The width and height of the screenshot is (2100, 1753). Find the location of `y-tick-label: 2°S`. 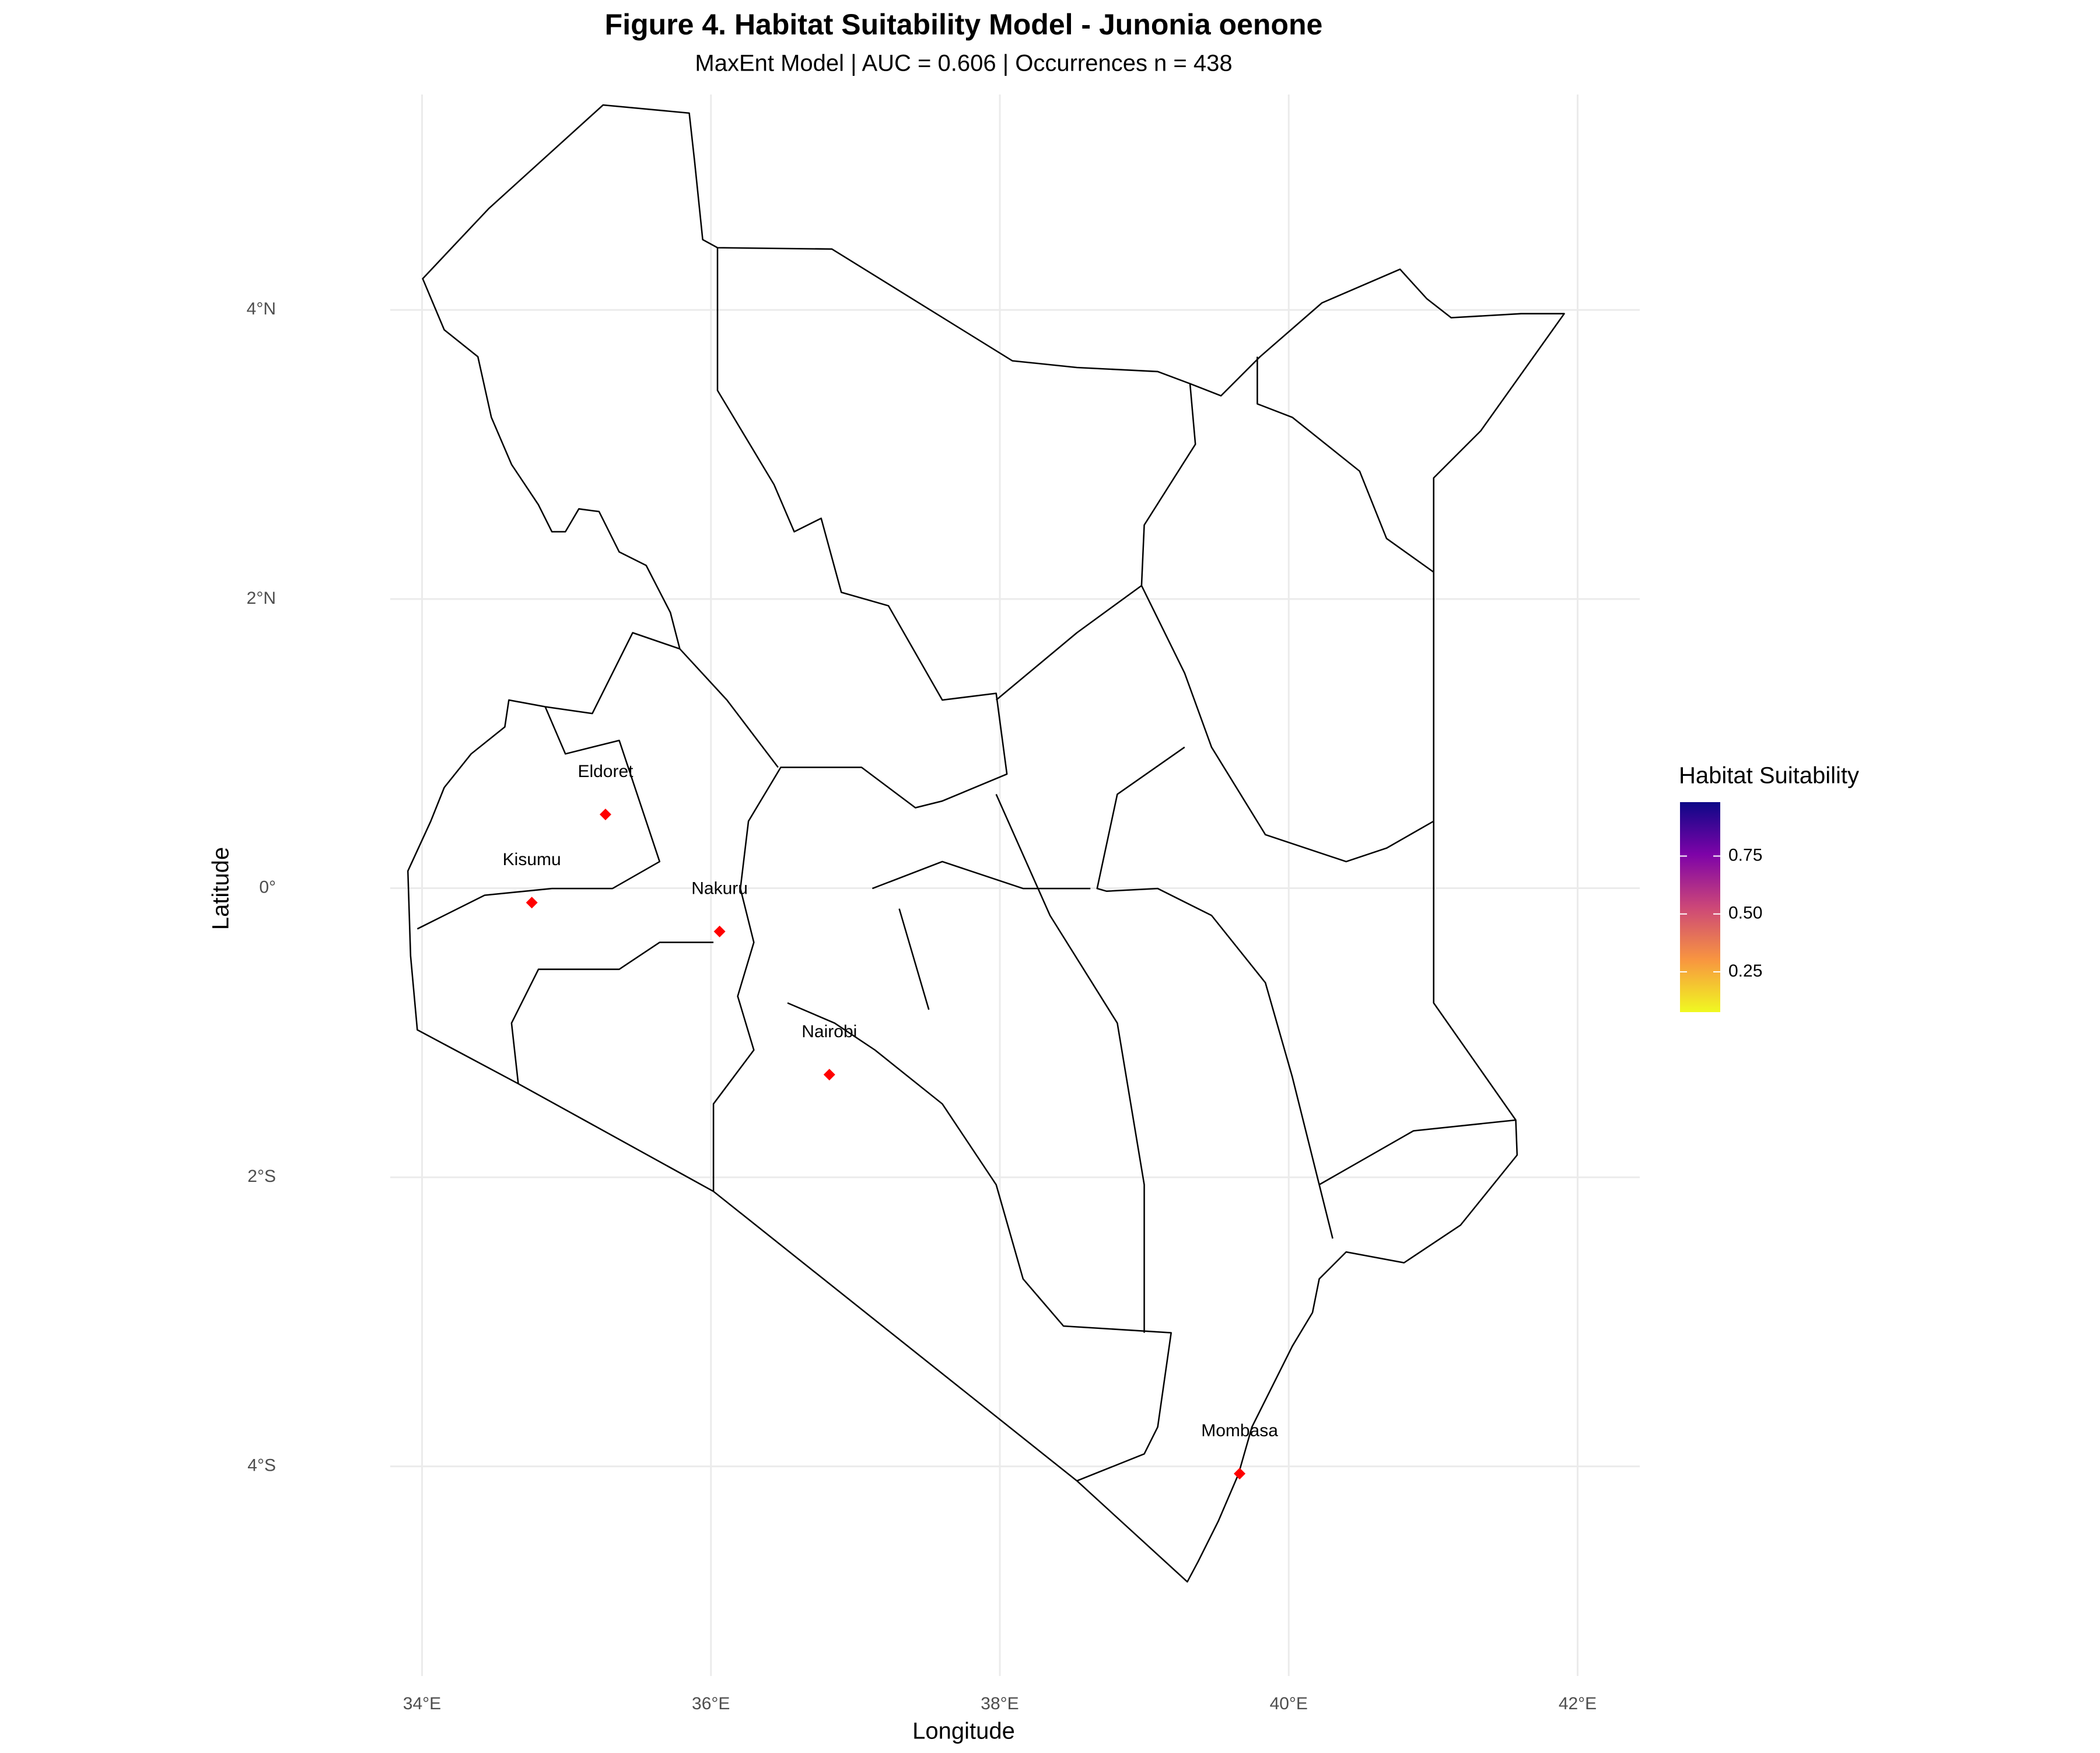

y-tick-label: 2°S is located at coordinates (261, 1176).